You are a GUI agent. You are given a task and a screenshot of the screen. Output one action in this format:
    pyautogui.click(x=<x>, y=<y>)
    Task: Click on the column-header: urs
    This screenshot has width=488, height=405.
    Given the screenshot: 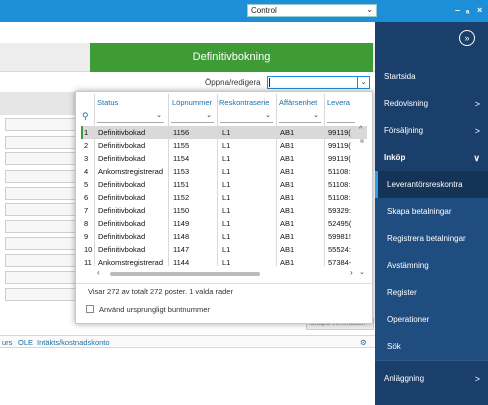 What is the action you would take?
    pyautogui.click(x=7, y=342)
    